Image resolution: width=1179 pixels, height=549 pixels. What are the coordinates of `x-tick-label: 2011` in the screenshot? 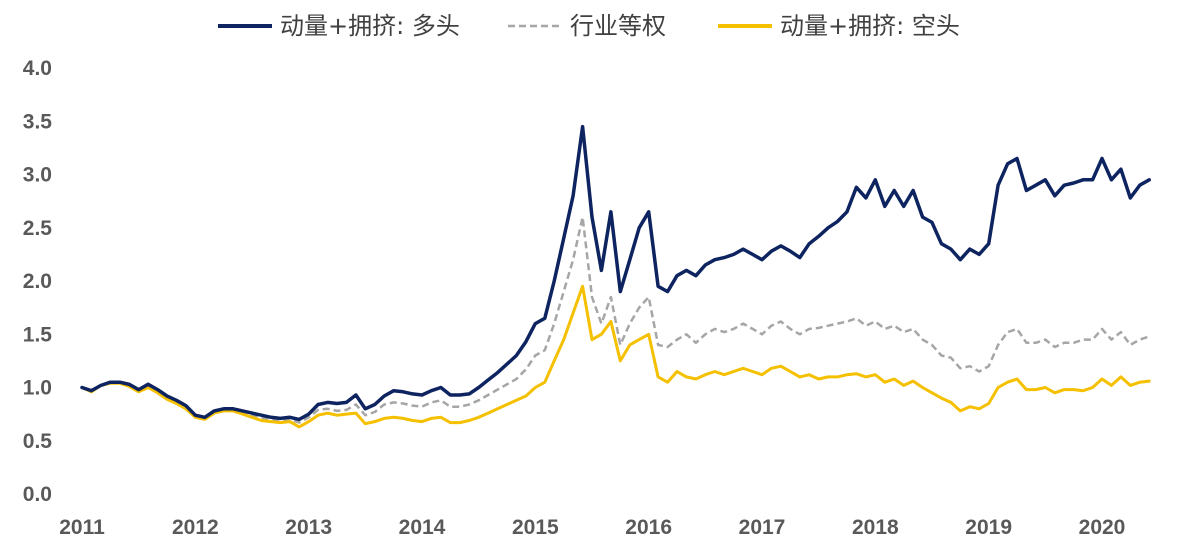 It's located at (82, 527).